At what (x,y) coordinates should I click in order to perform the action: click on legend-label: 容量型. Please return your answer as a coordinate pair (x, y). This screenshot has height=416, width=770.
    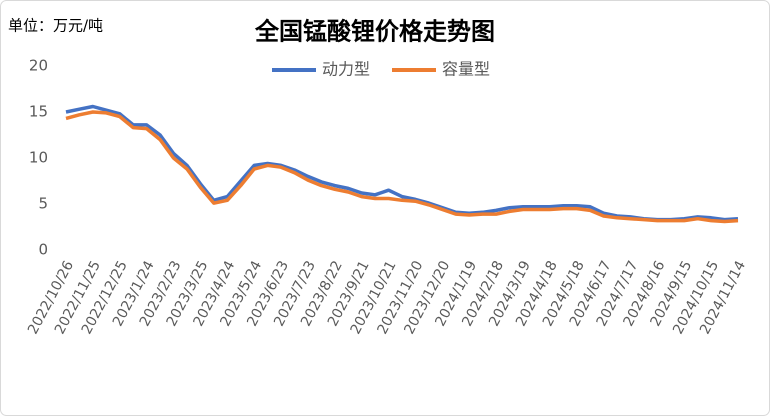
    Looking at the image, I should click on (466, 69).